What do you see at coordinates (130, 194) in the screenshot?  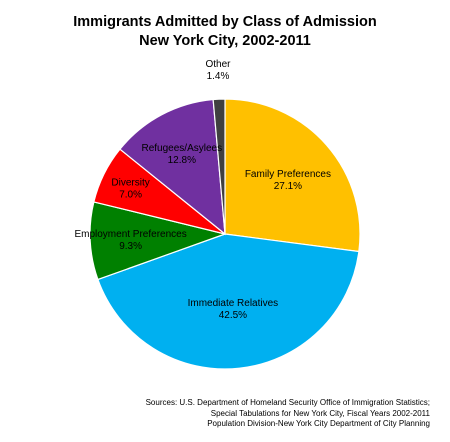 I see `slice-value-diversity: 7.0%` at bounding box center [130, 194].